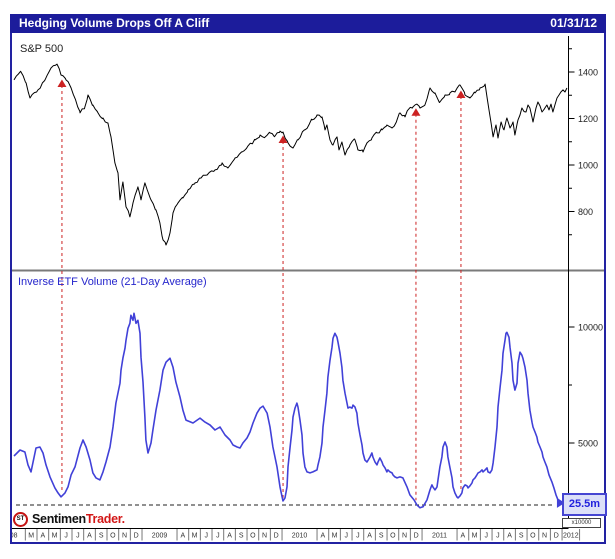 This screenshot has height=559, width=615. Describe the element at coordinates (573, 23) in the screenshot. I see `title-date: 01/31/12` at that location.